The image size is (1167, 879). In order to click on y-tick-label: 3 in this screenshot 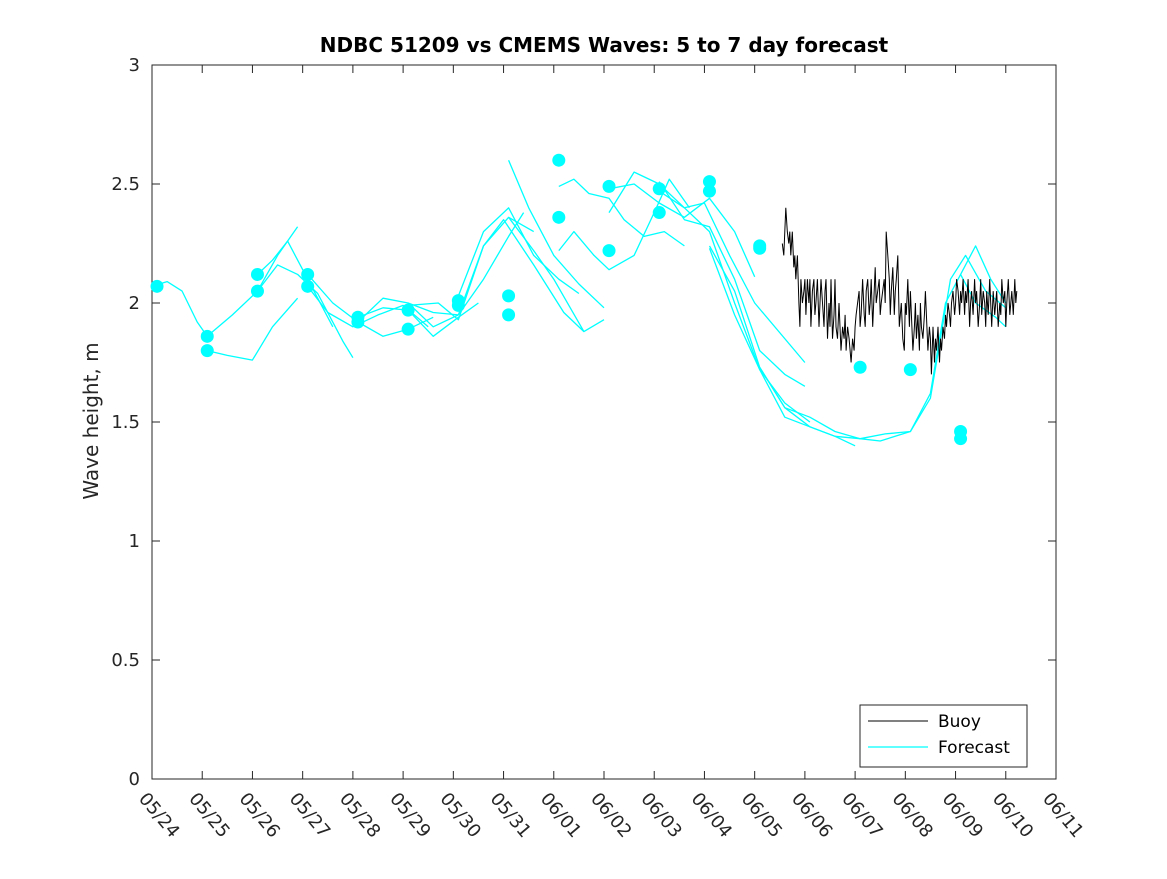, I will do `click(134, 65)`.